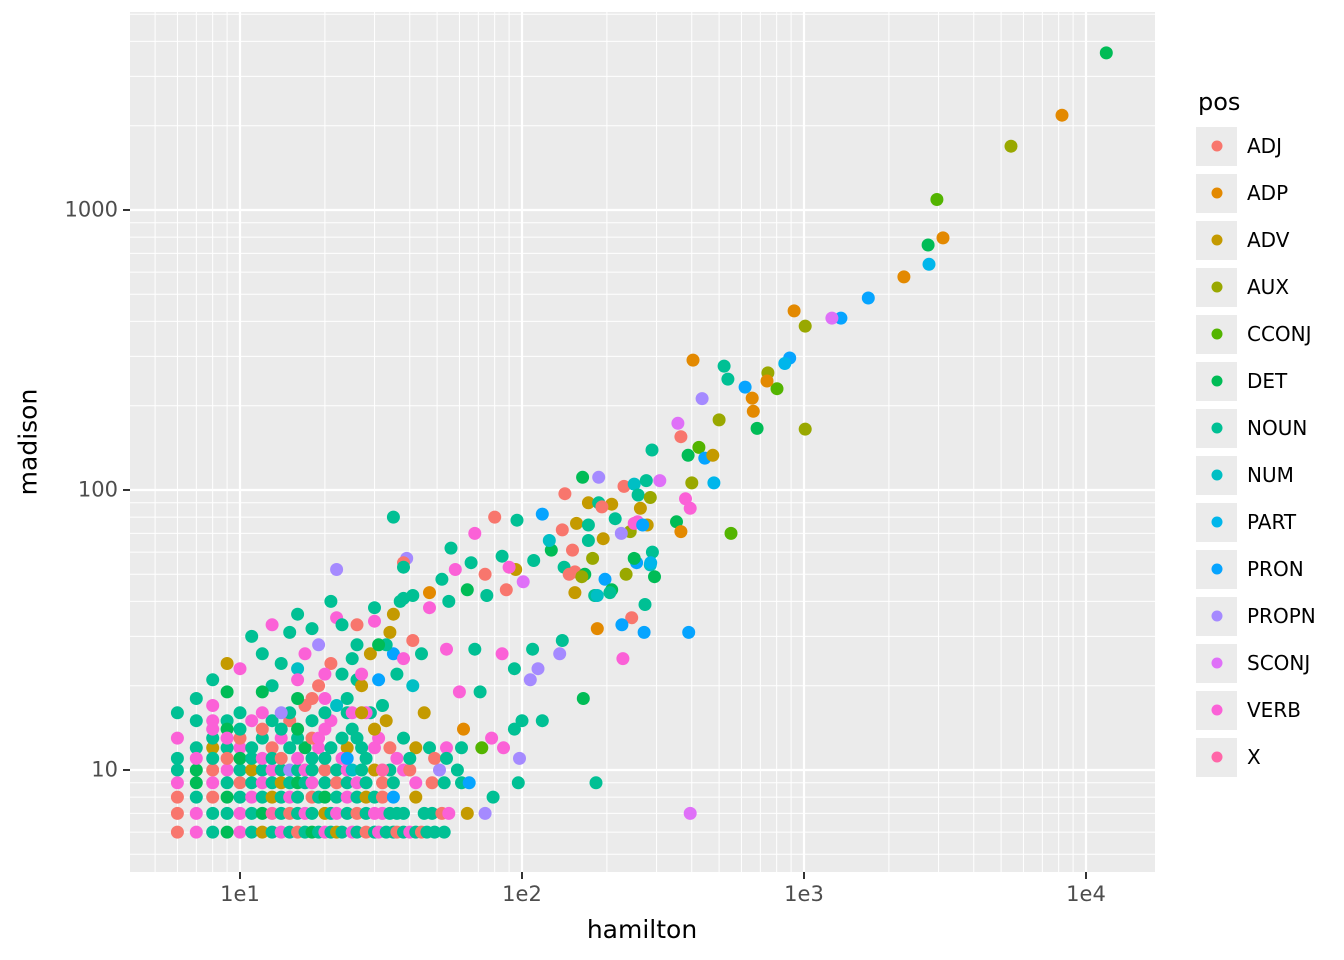  I want to click on legend-entry-AUX: AUX, so click(1256, 287).